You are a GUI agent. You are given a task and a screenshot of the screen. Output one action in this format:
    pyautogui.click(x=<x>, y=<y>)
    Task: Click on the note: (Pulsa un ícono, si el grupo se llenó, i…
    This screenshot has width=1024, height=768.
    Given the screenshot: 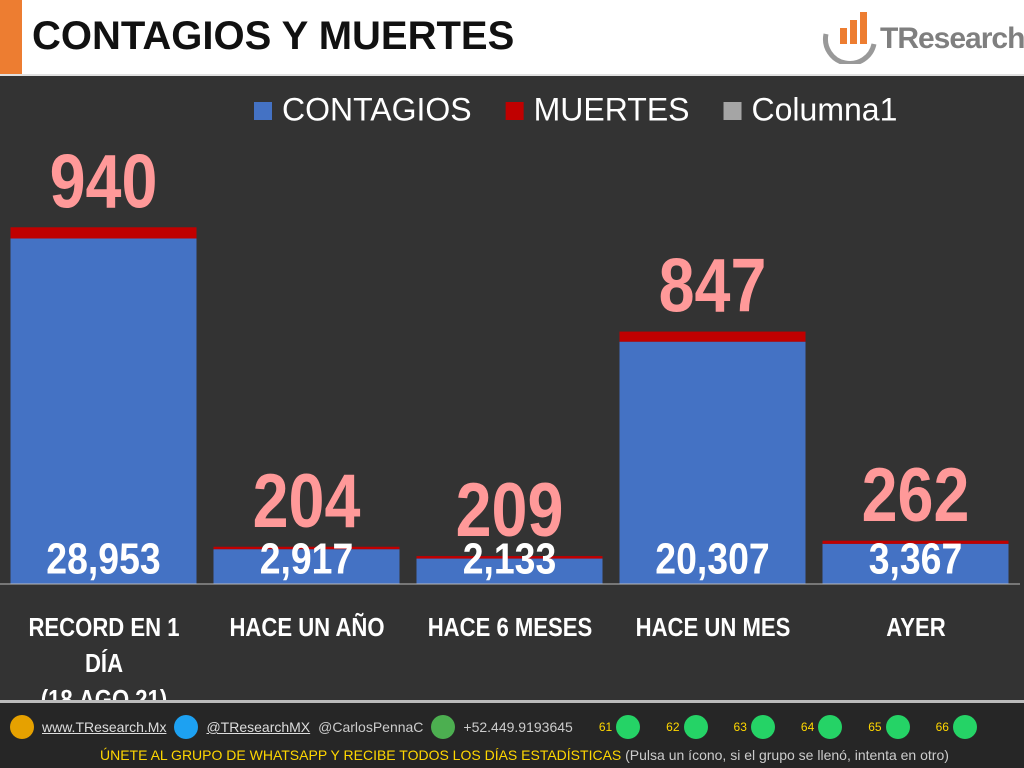 What is the action you would take?
    pyautogui.click(x=787, y=755)
    